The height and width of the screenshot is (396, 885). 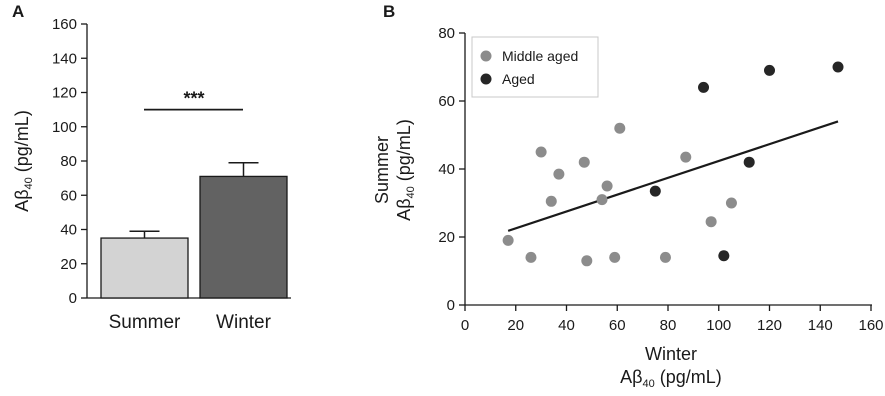 I want to click on legend-label-middle-aged: Middle aged, so click(x=540, y=56).